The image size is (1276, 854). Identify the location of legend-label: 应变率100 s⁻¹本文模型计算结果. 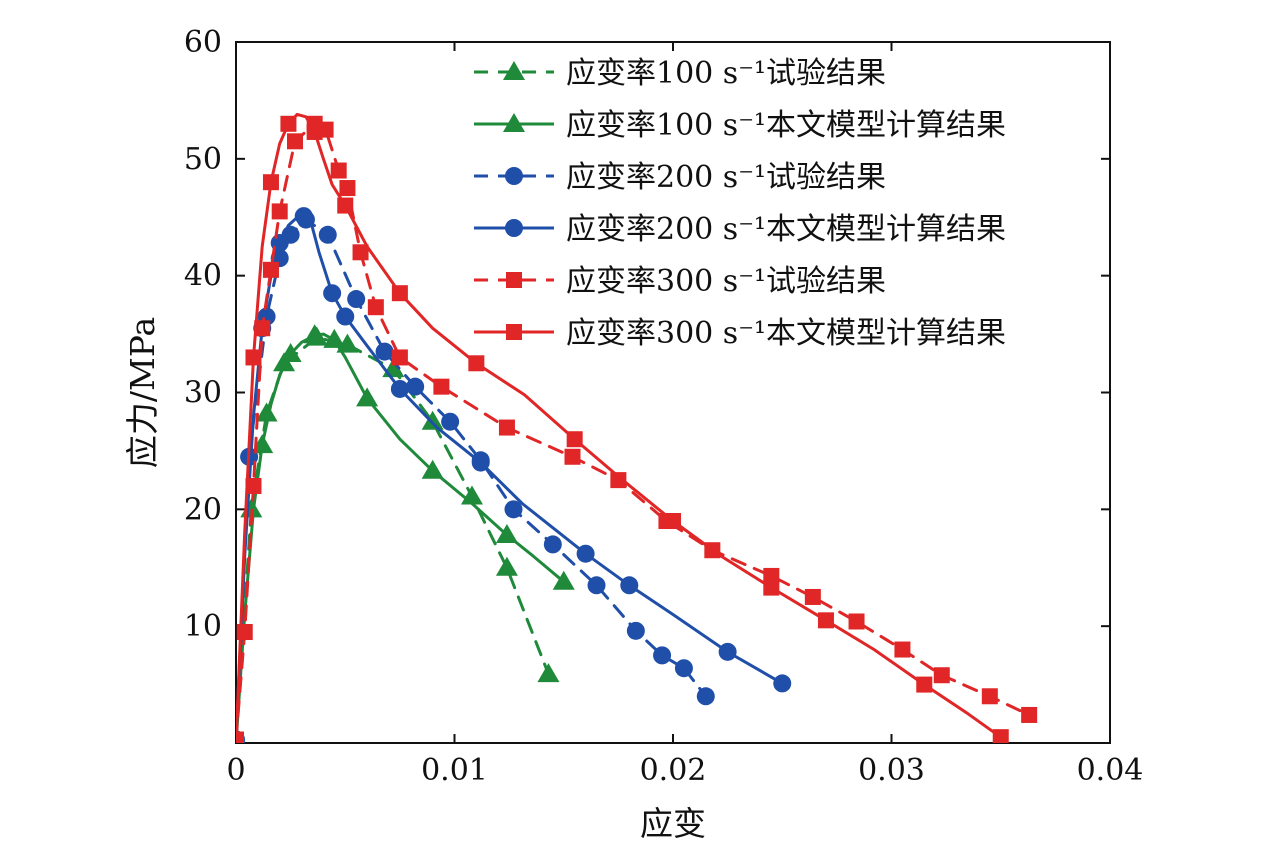
(786, 125).